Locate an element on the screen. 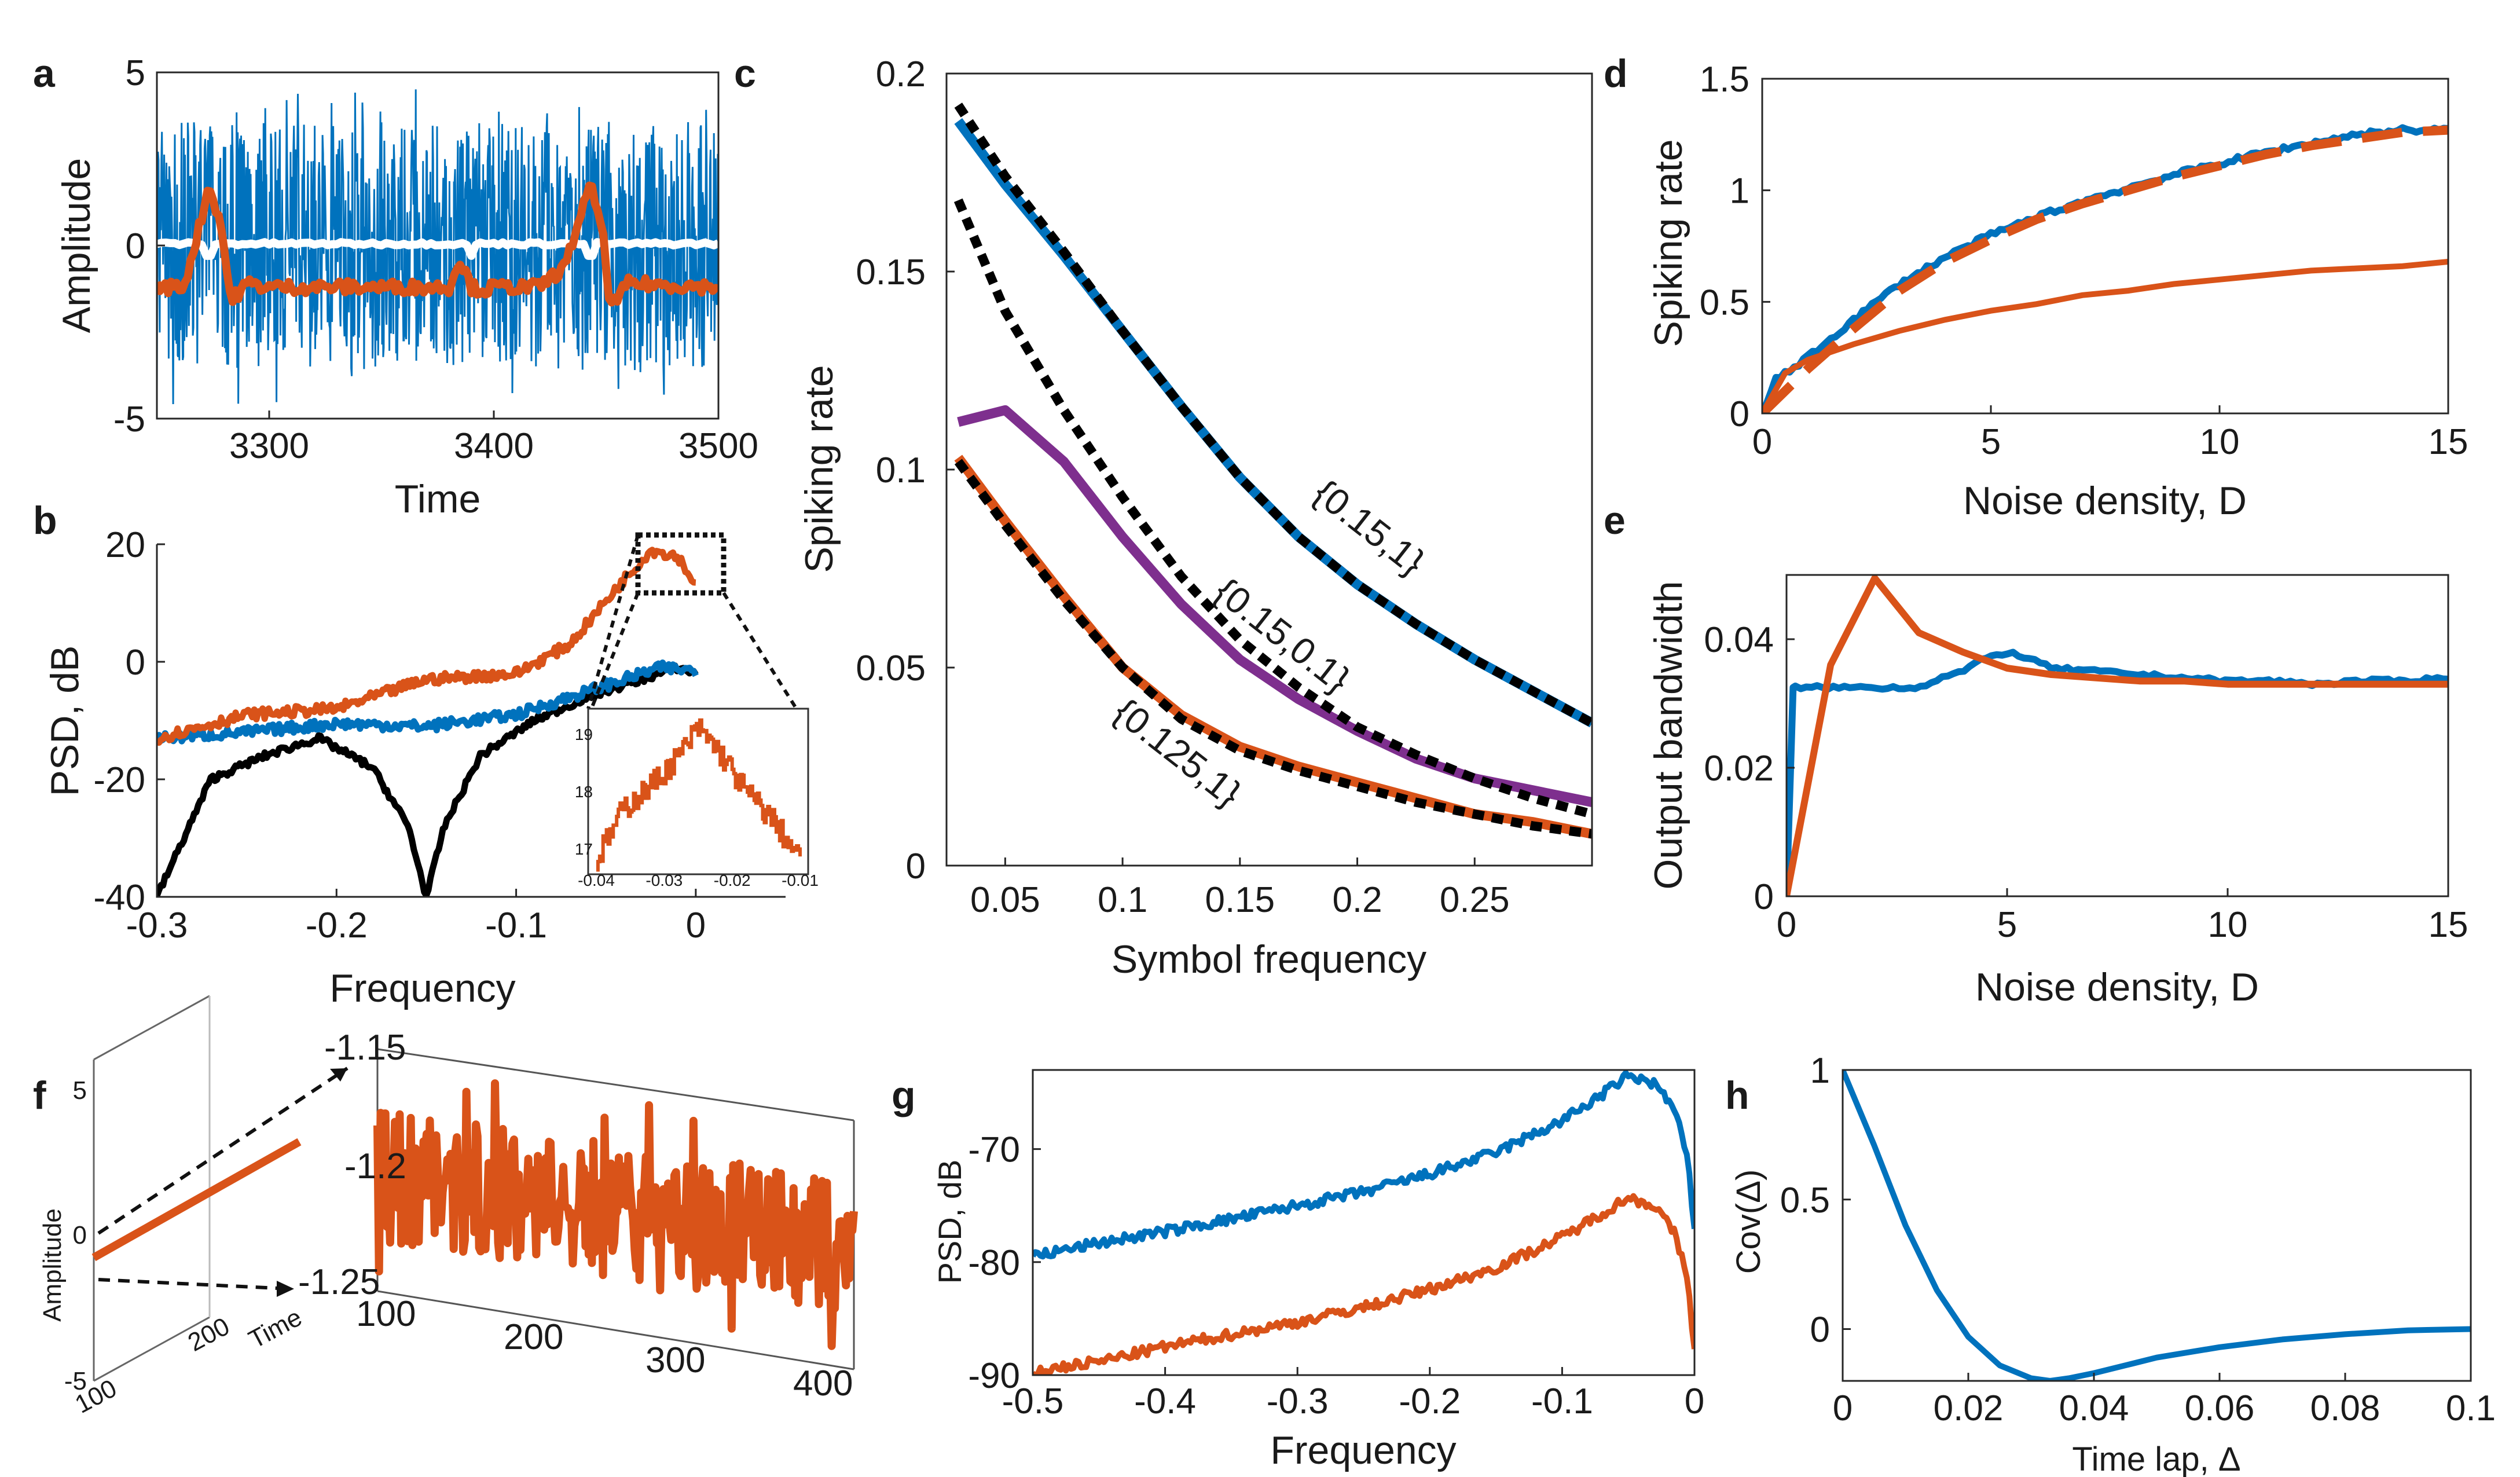 This screenshot has height=1477, width=2520. x-tick-label: 100 is located at coordinates (386, 1314).